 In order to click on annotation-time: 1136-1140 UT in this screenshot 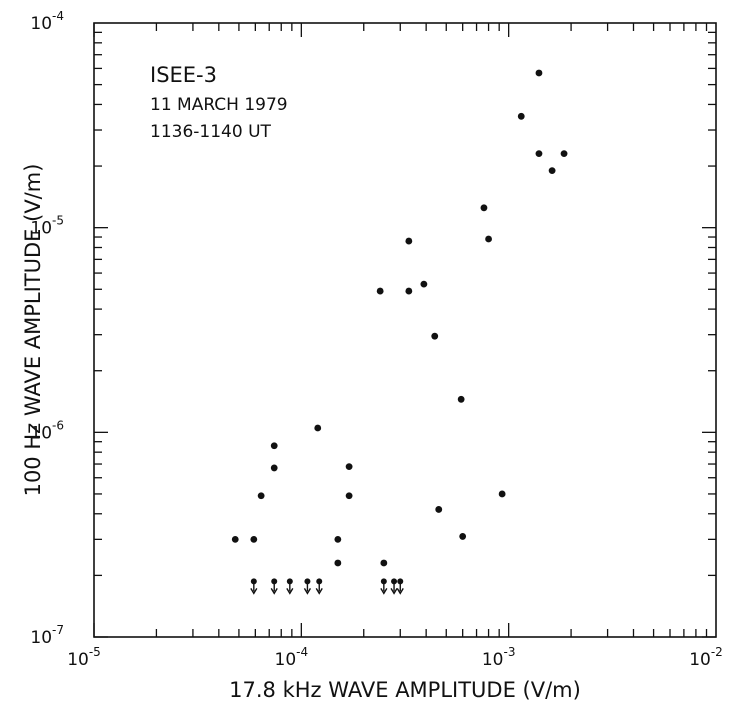, I will do `click(211, 132)`.